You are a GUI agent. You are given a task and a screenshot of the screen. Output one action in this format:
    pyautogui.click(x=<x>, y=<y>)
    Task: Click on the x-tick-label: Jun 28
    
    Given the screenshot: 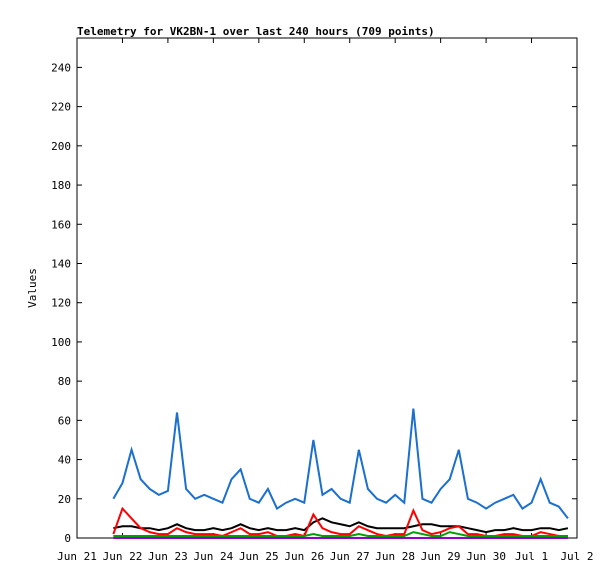 What is the action you would take?
    pyautogui.click(x=395, y=556)
    